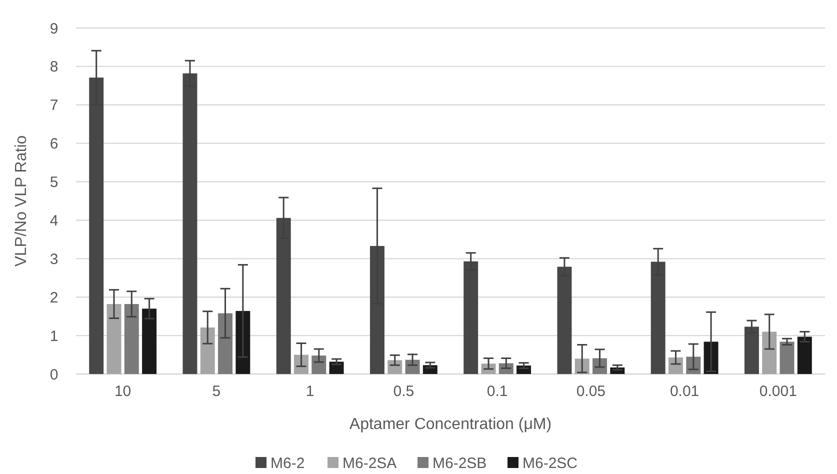 The image size is (837, 474). Describe the element at coordinates (123, 391) in the screenshot. I see `x-tick-label: 10` at that location.